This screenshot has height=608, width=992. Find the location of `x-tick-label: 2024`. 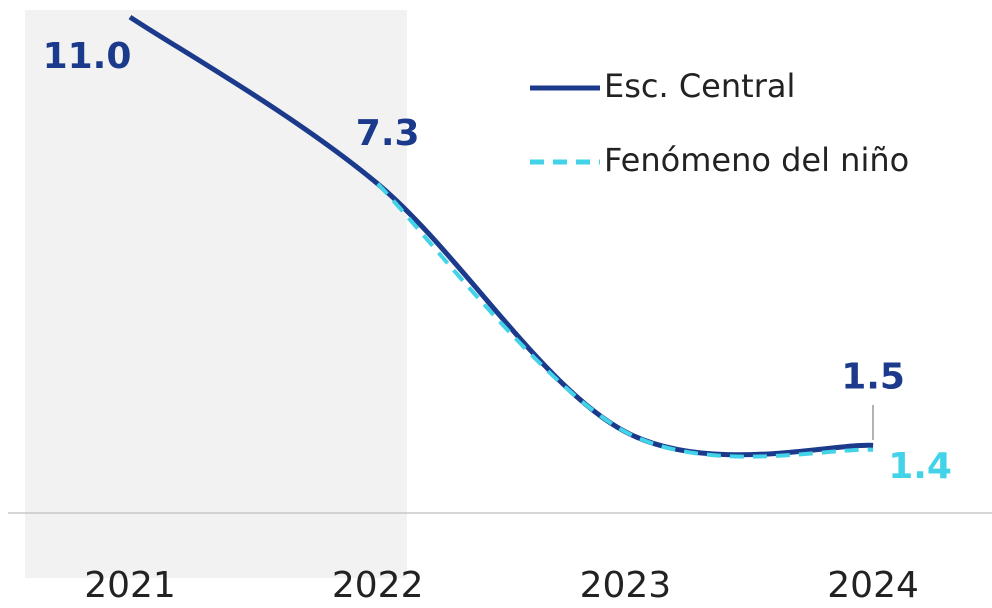

x-tick-label: 2024 is located at coordinates (873, 585).